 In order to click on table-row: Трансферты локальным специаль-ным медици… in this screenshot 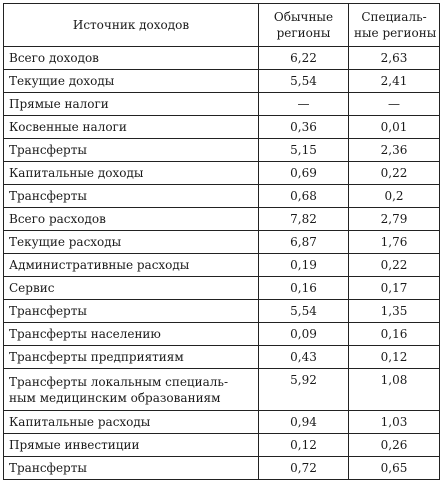, I will do `click(221, 389)`.